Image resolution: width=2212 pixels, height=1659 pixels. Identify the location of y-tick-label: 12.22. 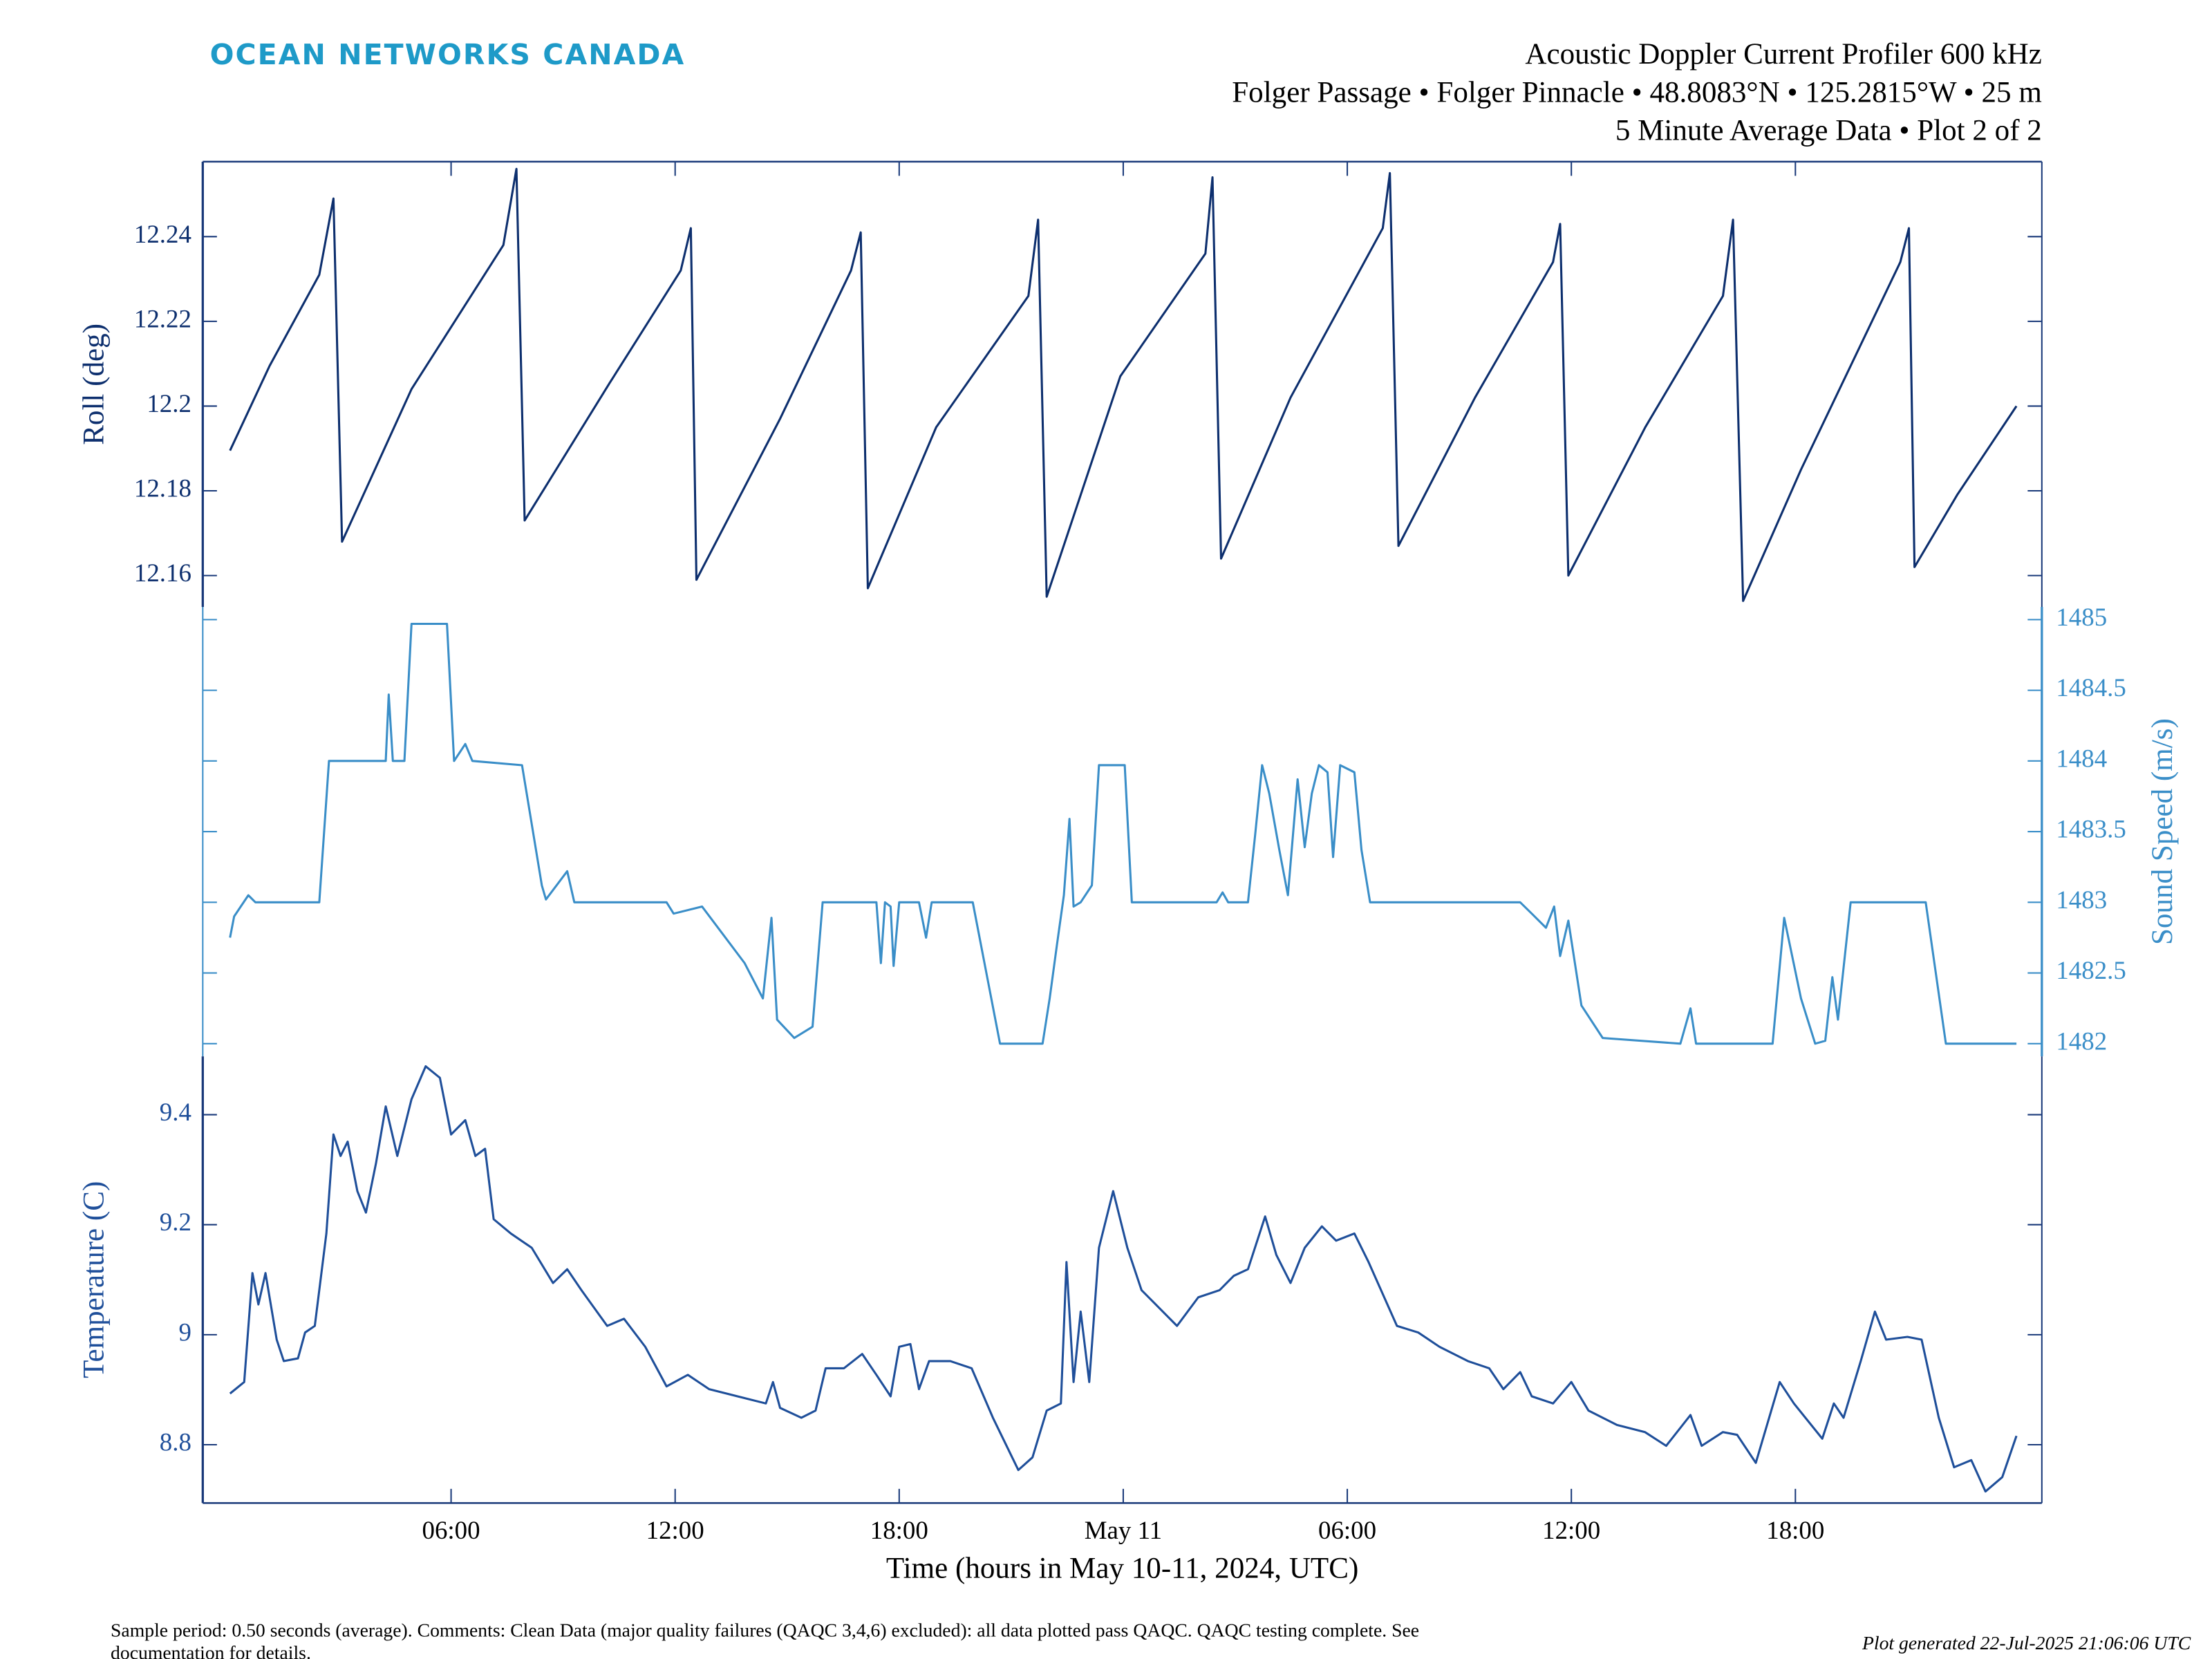
(162, 318).